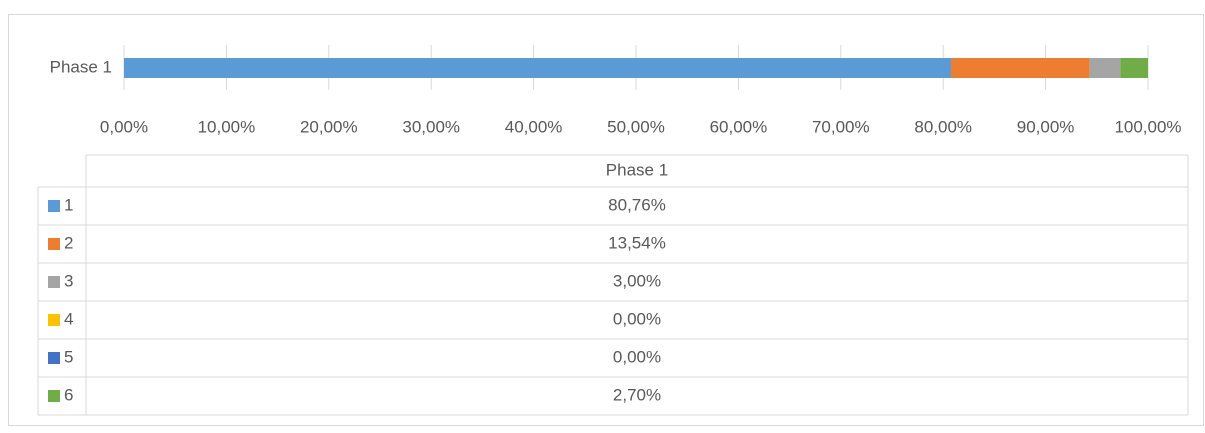 The height and width of the screenshot is (433, 1205). Describe the element at coordinates (637, 169) in the screenshot. I see `table-header: Phase 1` at that location.